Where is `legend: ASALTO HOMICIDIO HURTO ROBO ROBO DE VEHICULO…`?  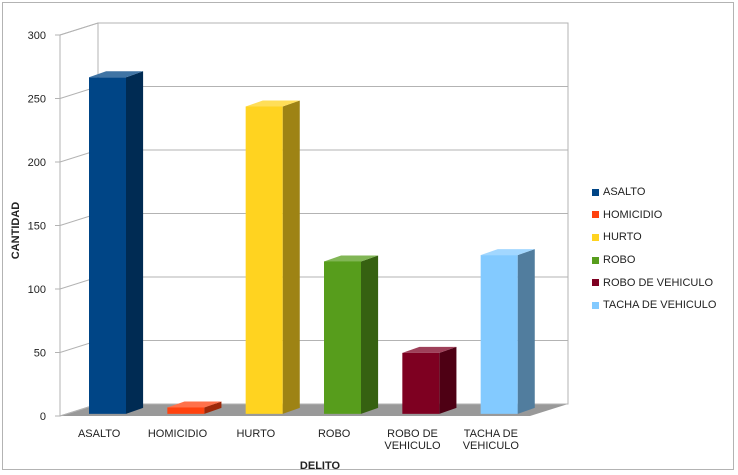 legend: ASALTO HOMICIDIO HURTO ROBO ROBO DE VEHICULO… is located at coordinates (664, 249).